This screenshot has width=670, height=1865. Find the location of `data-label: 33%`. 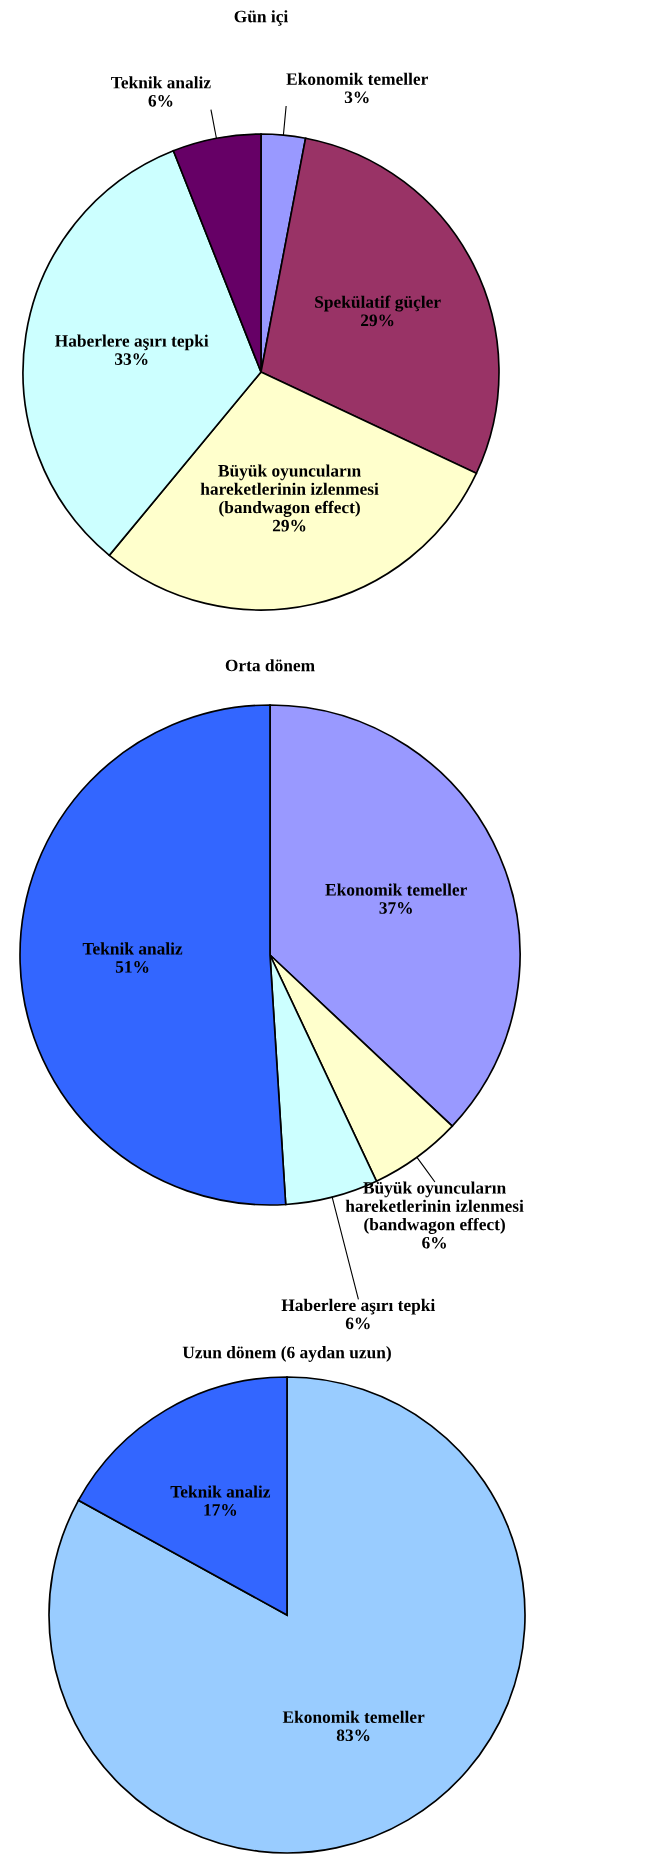

data-label: 33% is located at coordinates (131, 359).